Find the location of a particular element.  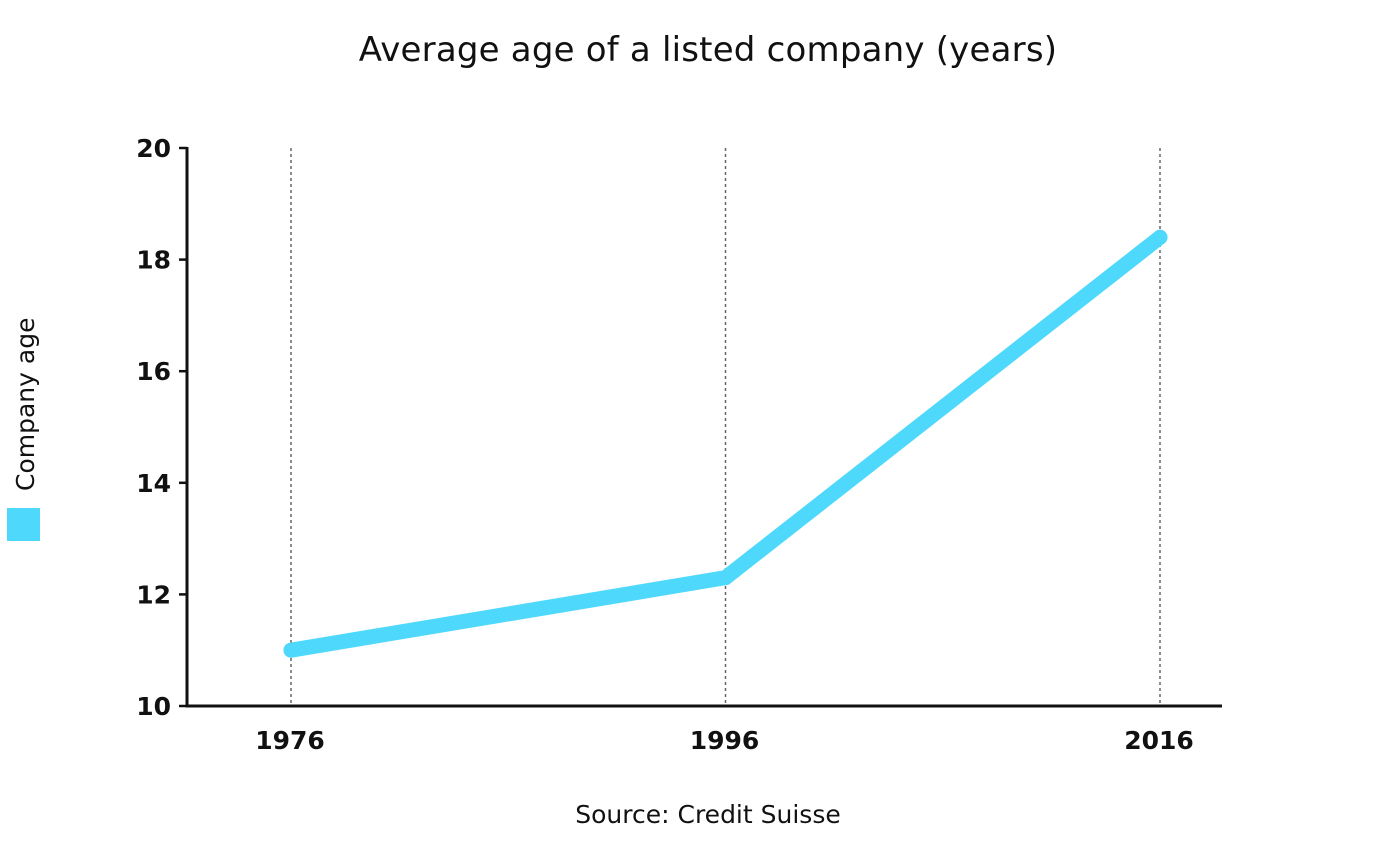

x-axis-ticks: 1976 1996 2016 is located at coordinates (724, 740).